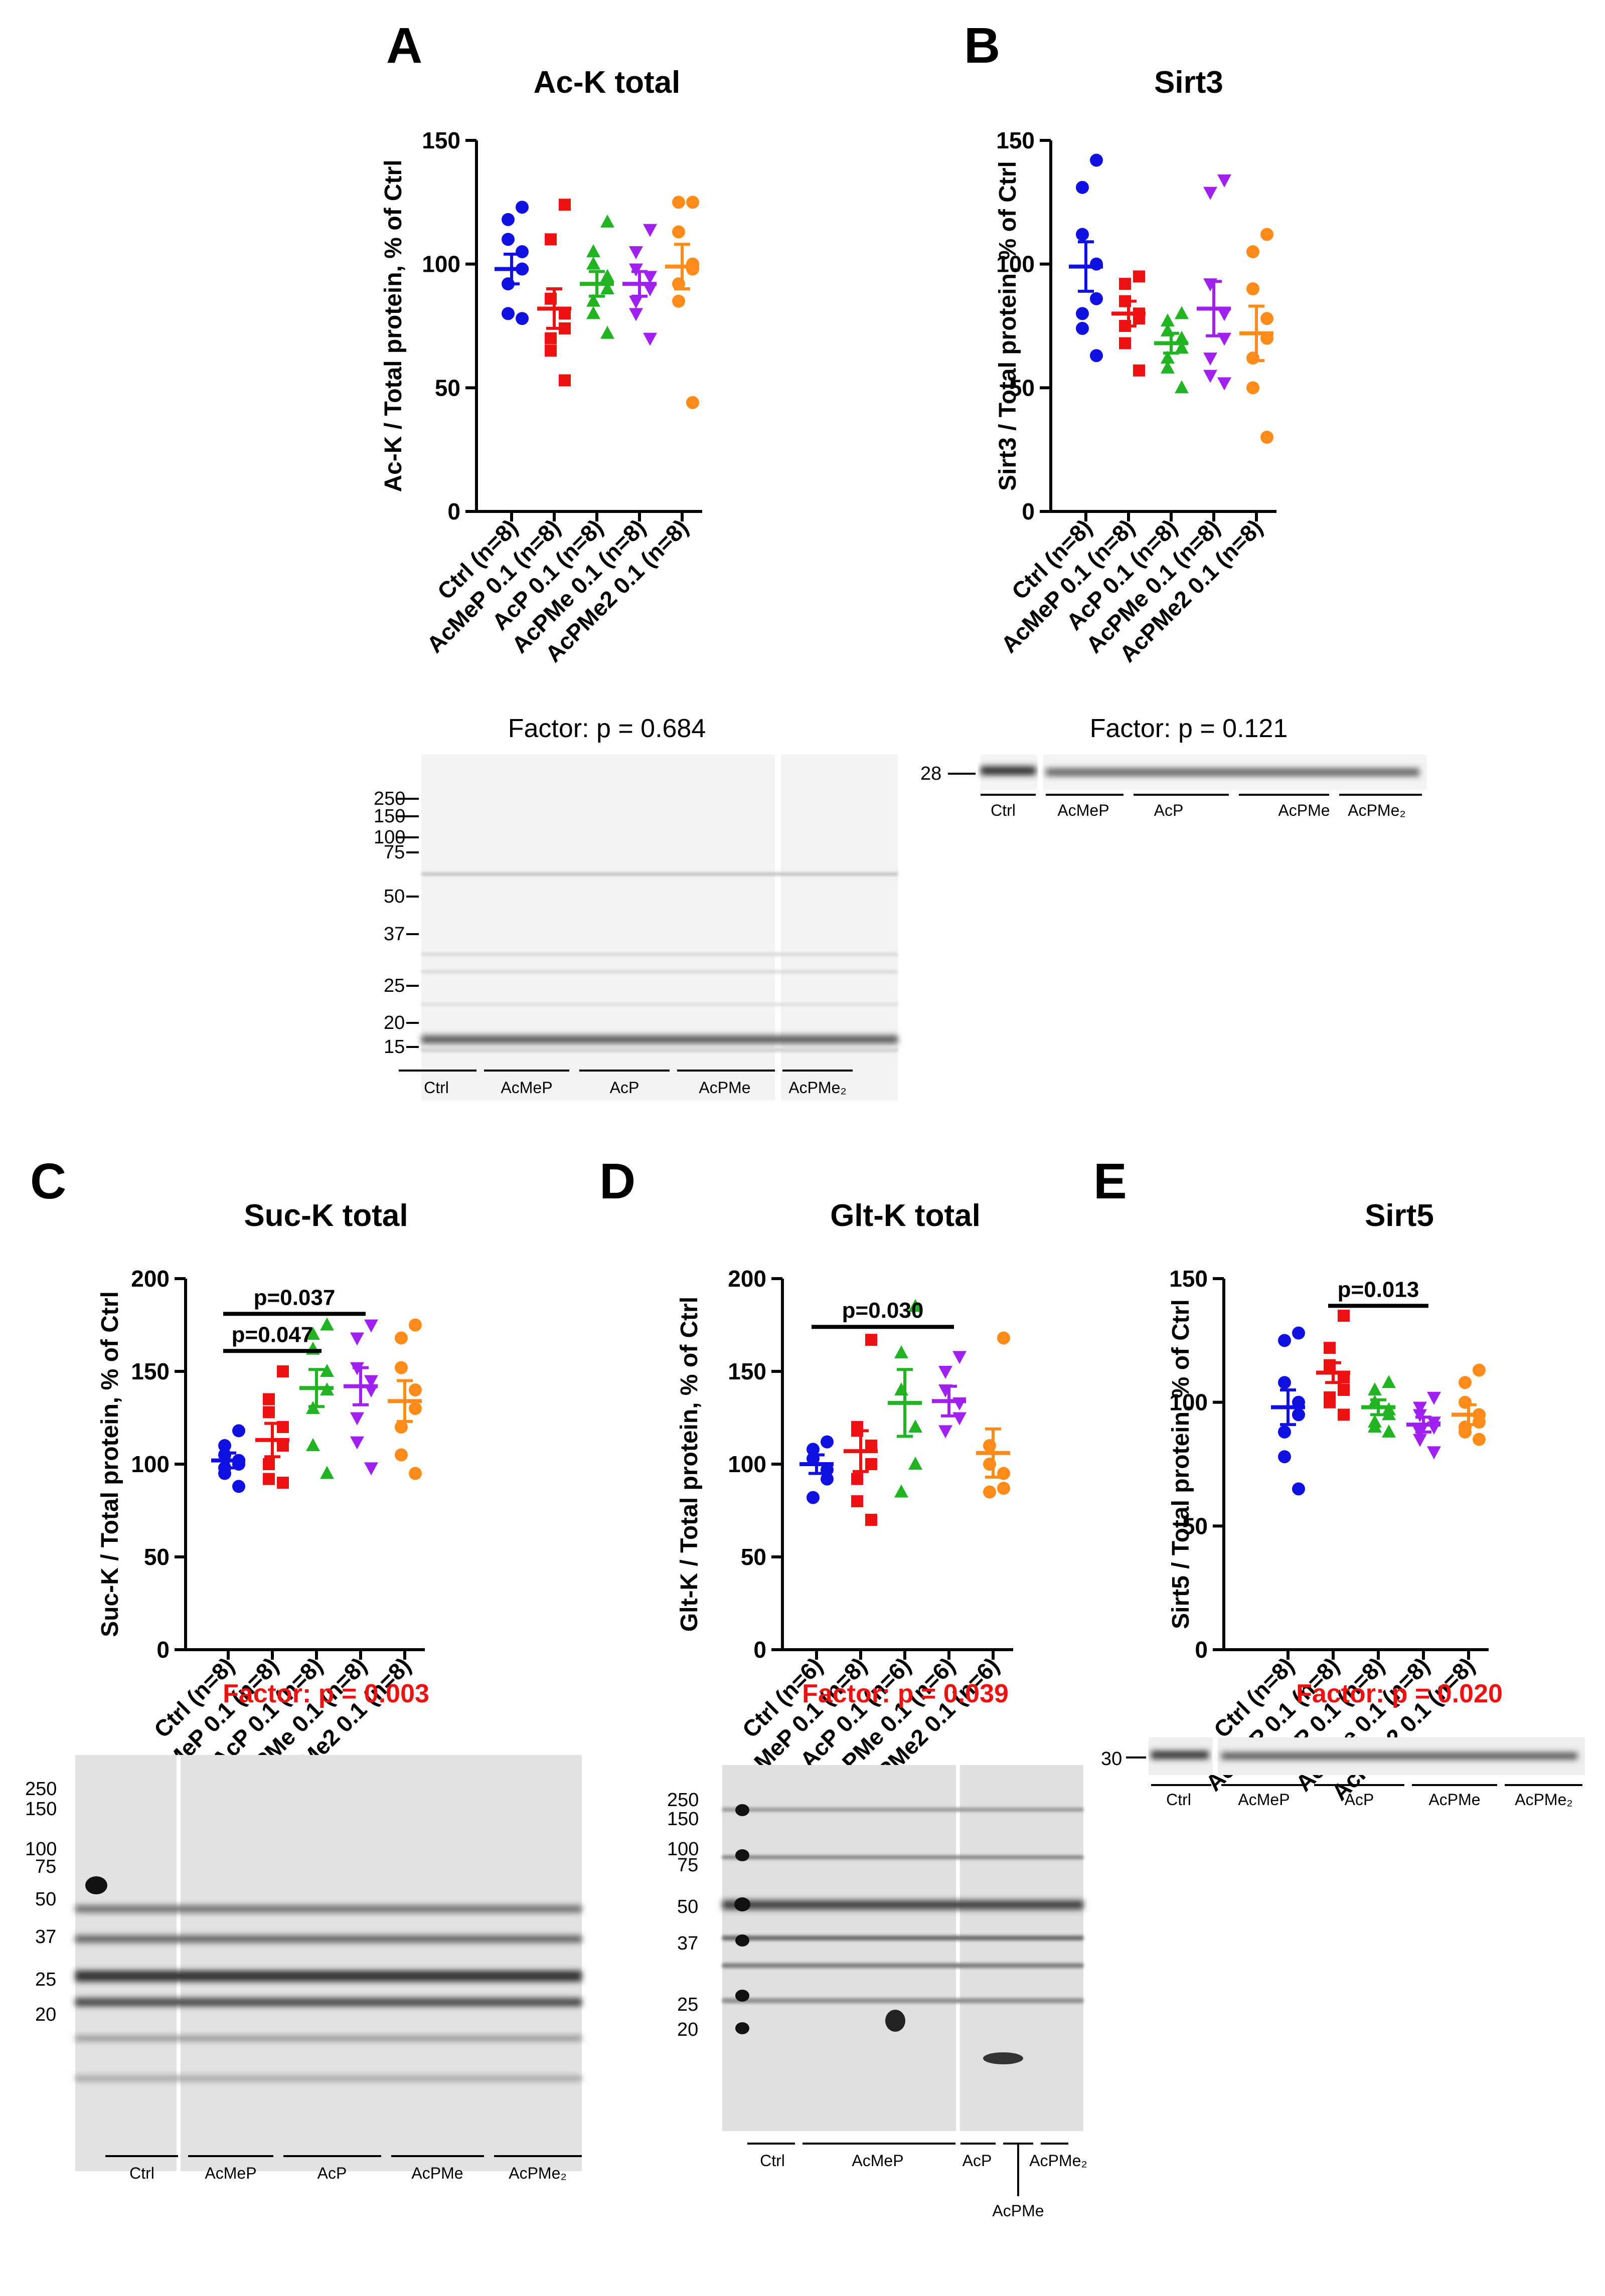 The width and height of the screenshot is (1605, 2296). I want to click on blot-a-mw-20: 20, so click(395, 1022).